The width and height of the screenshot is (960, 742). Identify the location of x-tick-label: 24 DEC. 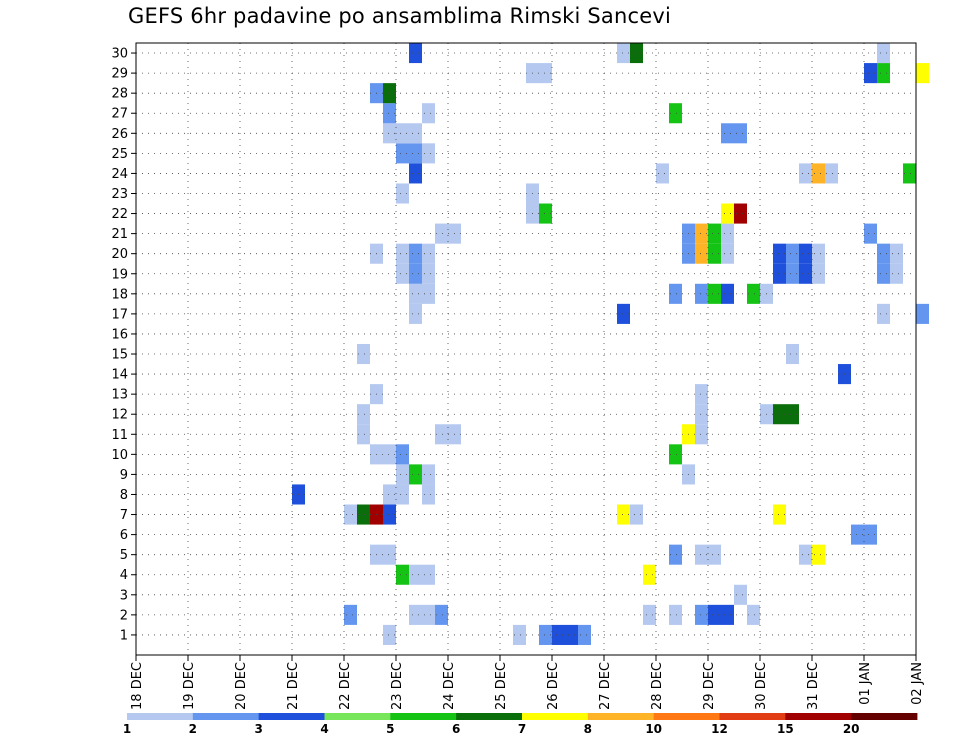
(449, 686).